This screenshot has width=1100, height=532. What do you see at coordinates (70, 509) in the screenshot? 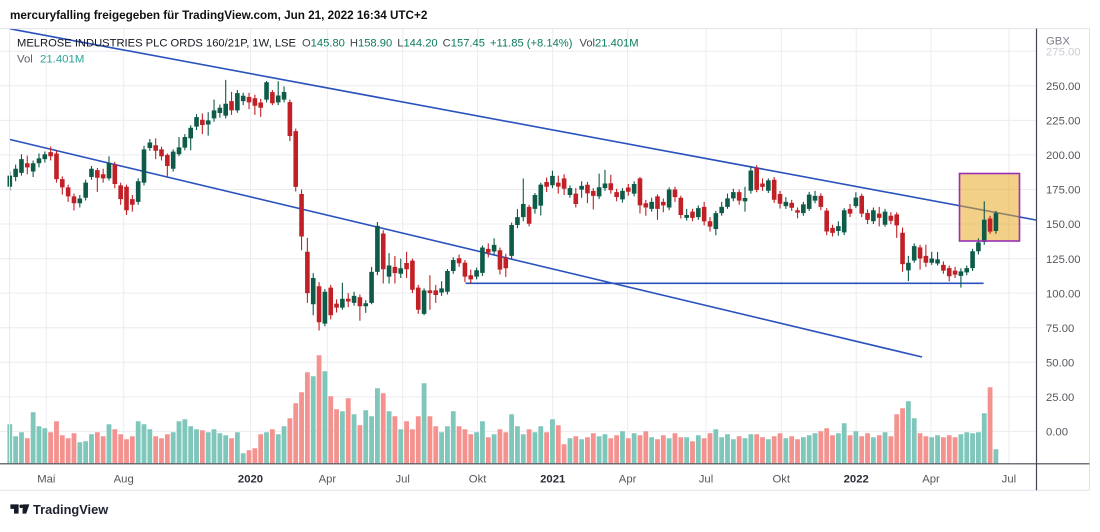
I see `svg-text: TradingView` at bounding box center [70, 509].